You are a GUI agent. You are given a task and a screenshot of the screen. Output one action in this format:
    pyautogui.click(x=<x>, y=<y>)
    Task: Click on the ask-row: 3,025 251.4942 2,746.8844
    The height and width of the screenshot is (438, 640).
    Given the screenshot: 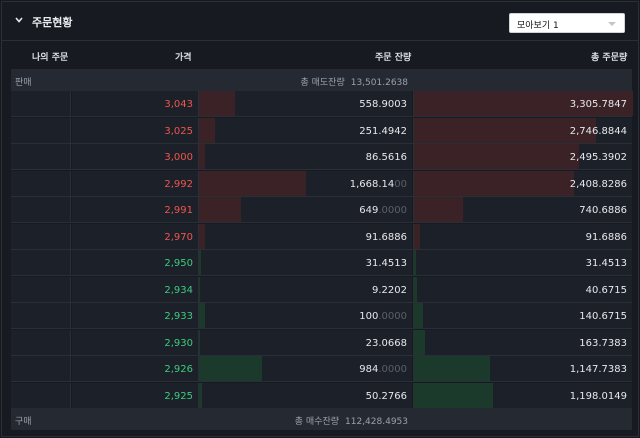 What is the action you would take?
    pyautogui.click(x=321, y=130)
    